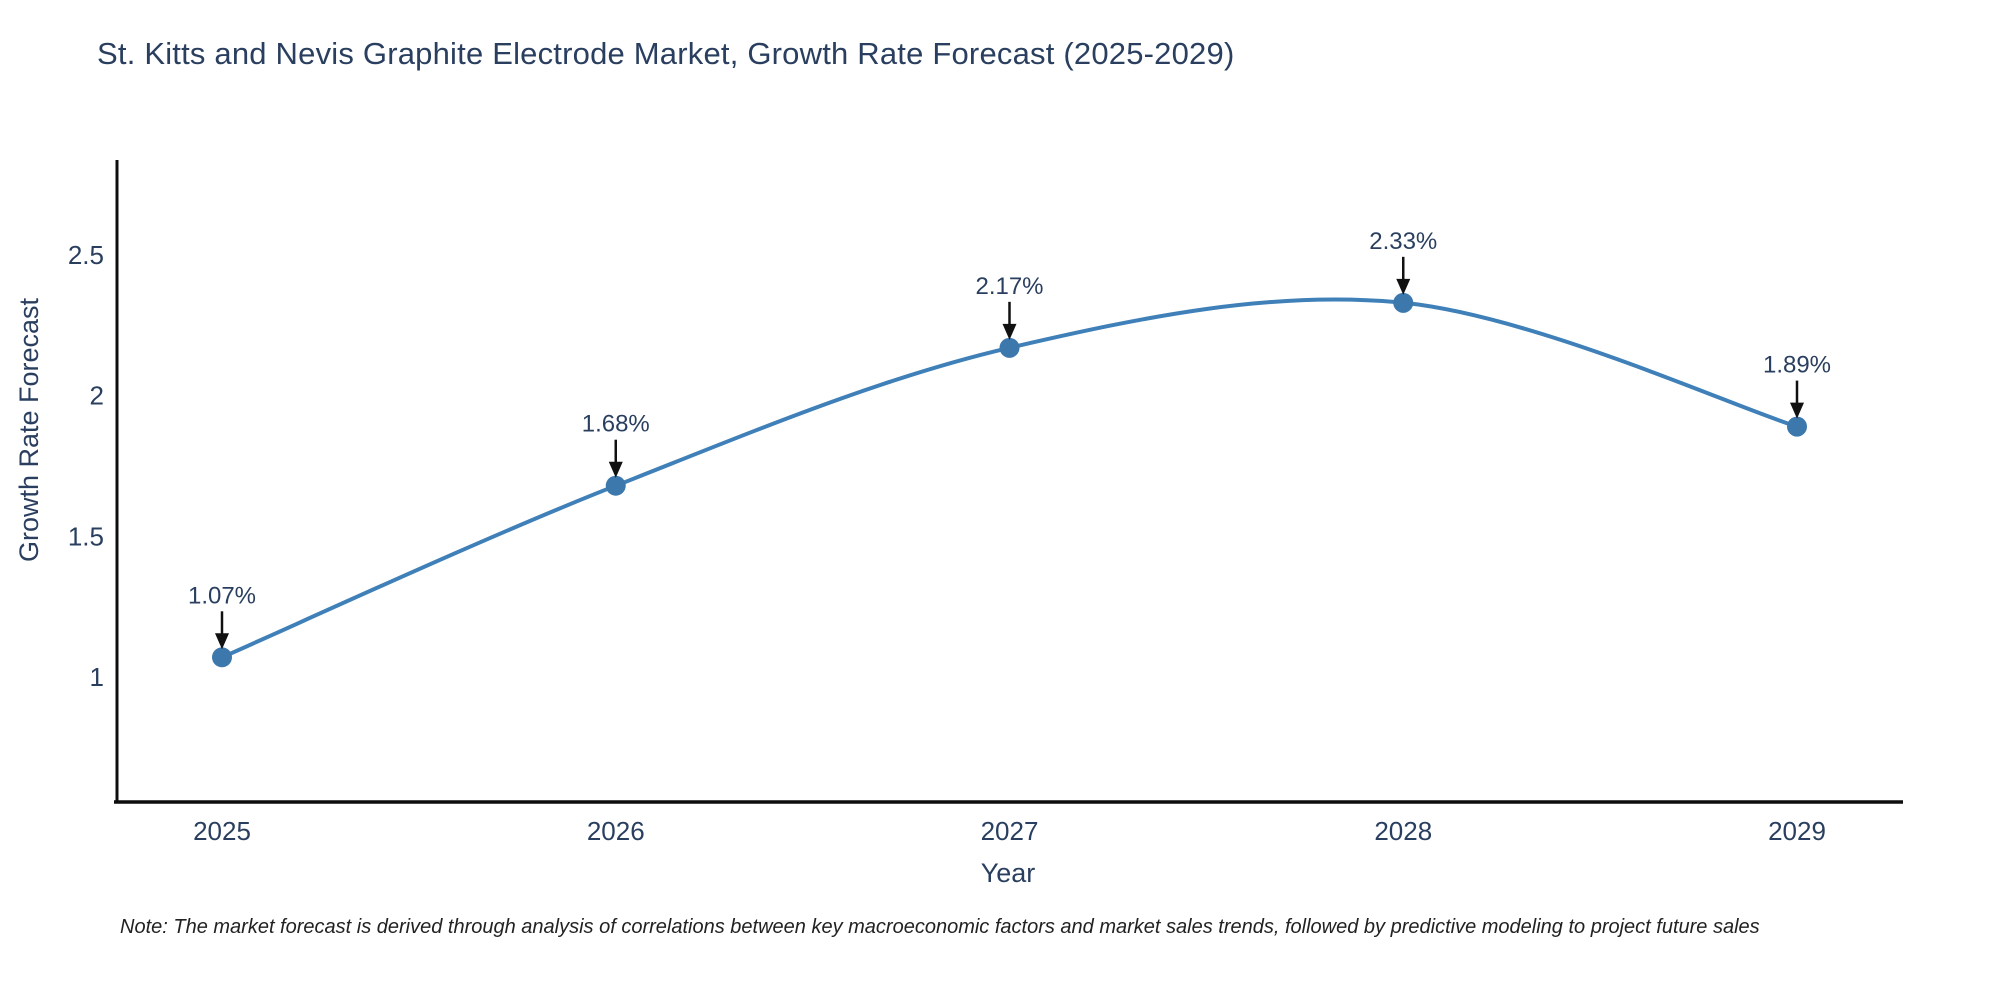 This screenshot has height=1000, width=2000. I want to click on y-tick-label: 1, so click(97, 677).